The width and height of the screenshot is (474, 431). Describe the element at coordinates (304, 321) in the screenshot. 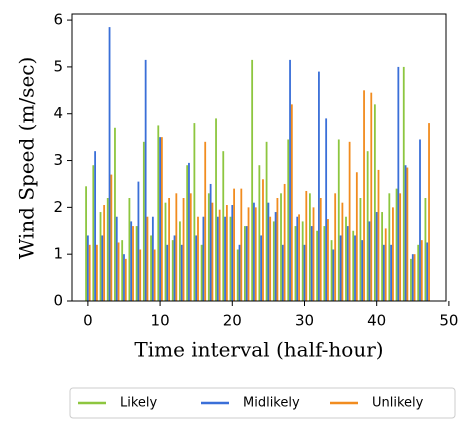

I see `x-tick-label: 30` at that location.